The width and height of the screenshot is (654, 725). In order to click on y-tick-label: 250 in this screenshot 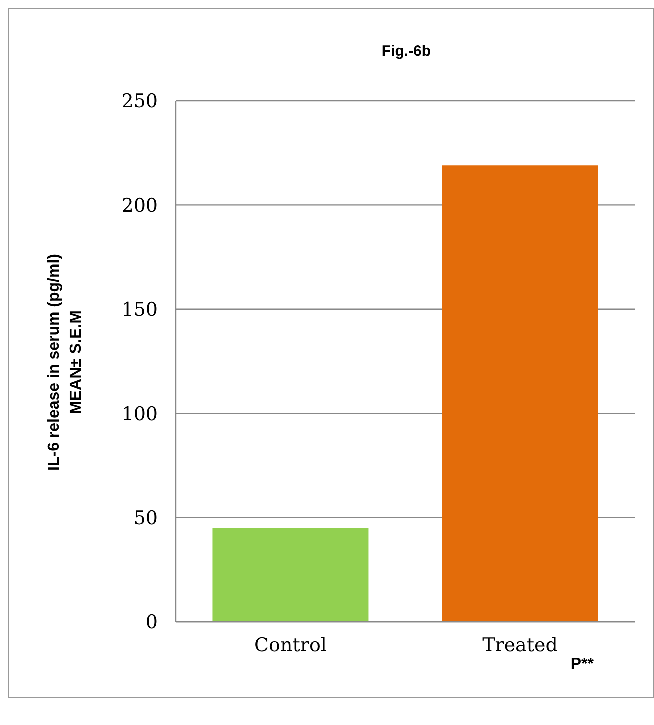, I will do `click(140, 101)`.